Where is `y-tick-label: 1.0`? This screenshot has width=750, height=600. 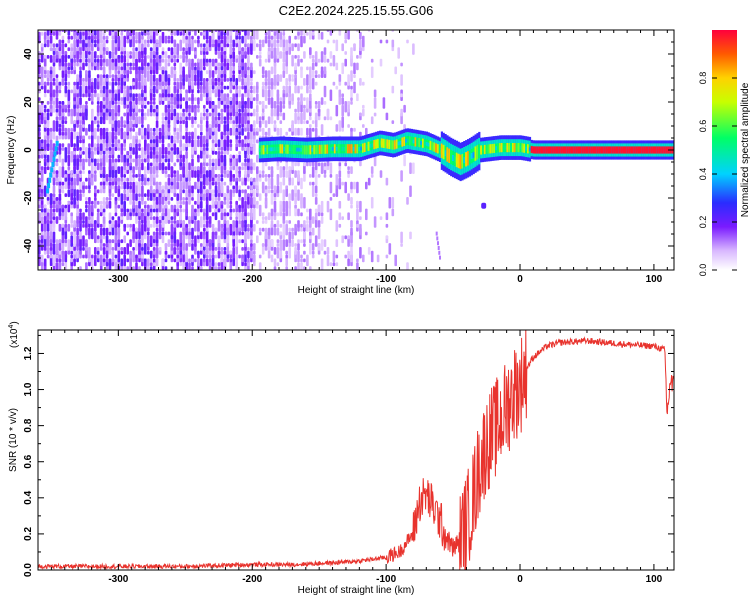 y-tick-label: 1.0 is located at coordinates (28, 389).